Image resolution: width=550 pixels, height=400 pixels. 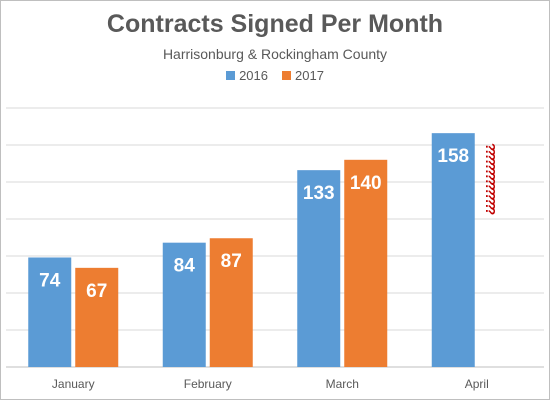 What do you see at coordinates (342, 384) in the screenshot?
I see `x-tick-label: March` at bounding box center [342, 384].